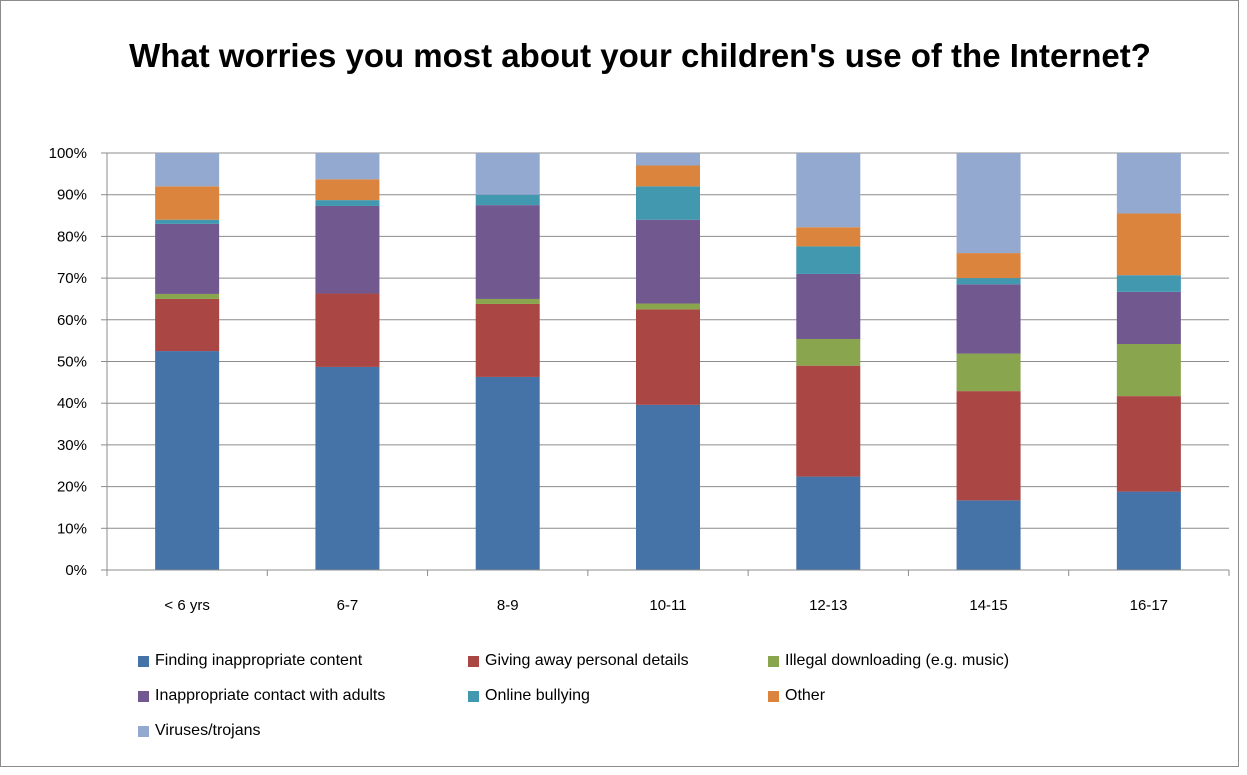  What do you see at coordinates (828, 605) in the screenshot?
I see `x-tick-label: 12-13` at bounding box center [828, 605].